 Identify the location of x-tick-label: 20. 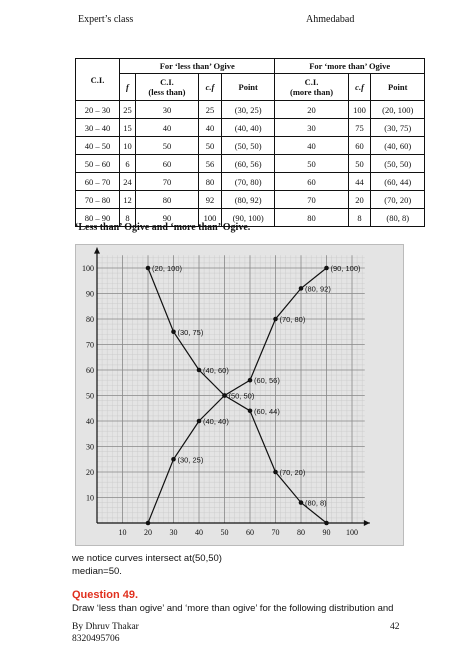
(148, 532).